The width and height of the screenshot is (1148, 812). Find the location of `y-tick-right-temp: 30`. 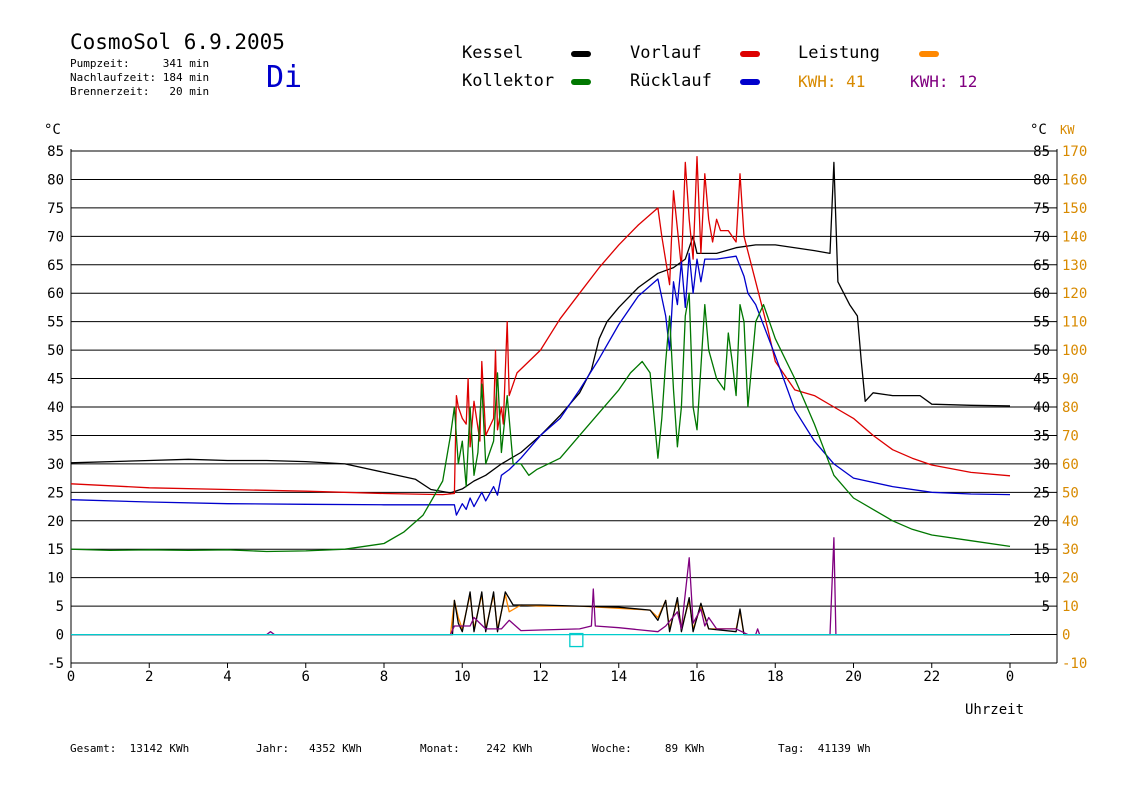

y-tick-right-temp: 30 is located at coordinates (1041, 465).